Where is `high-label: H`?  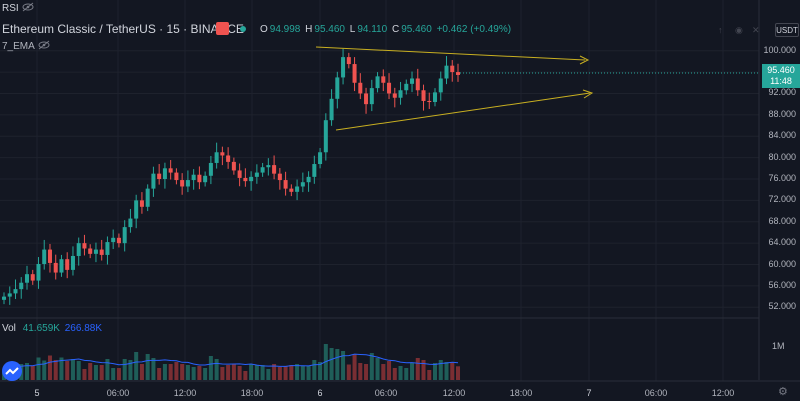 high-label: H is located at coordinates (309, 29).